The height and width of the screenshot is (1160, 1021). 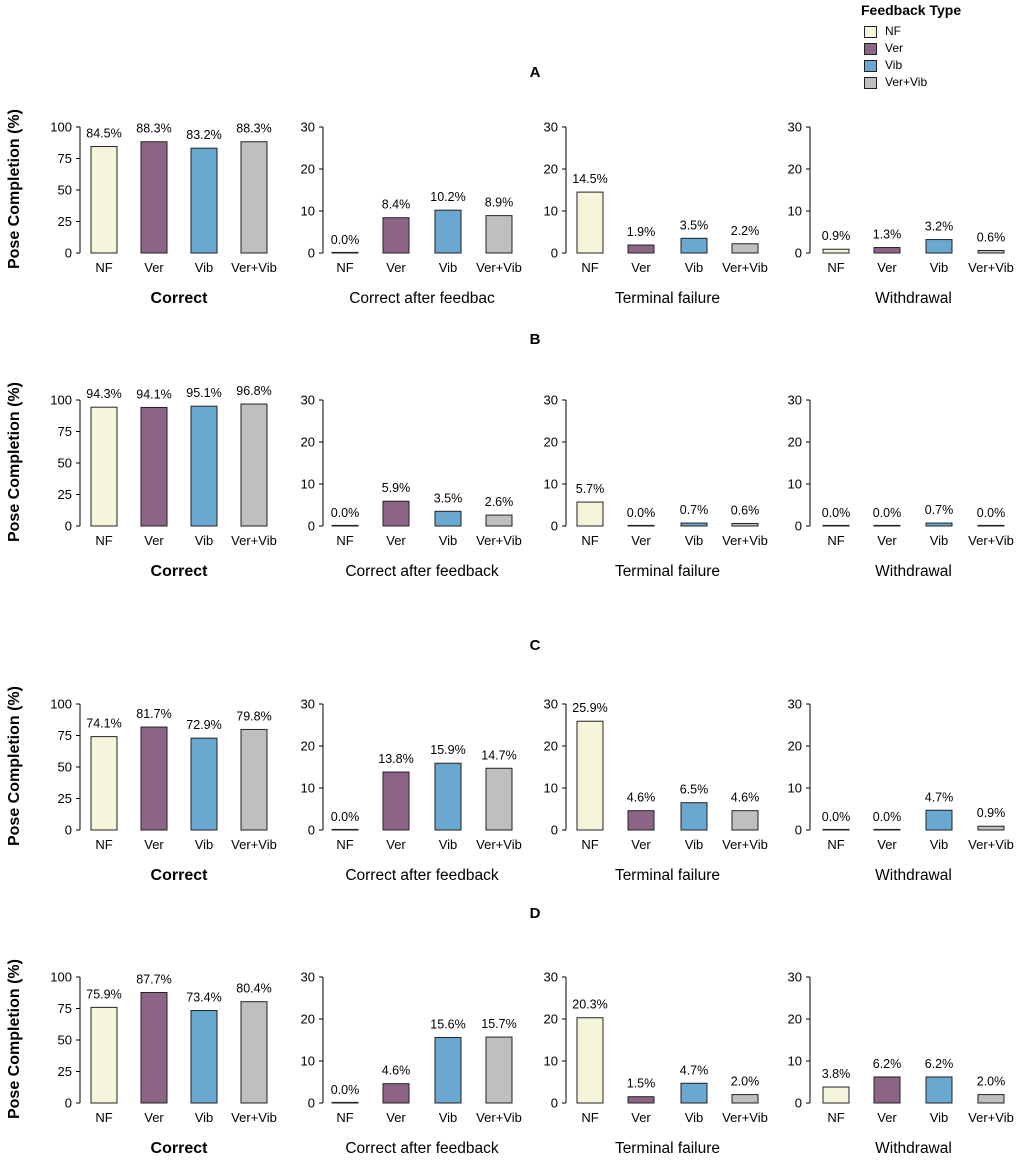 What do you see at coordinates (906, 82) in the screenshot?
I see `legend-label-vervib: Ver+Vib` at bounding box center [906, 82].